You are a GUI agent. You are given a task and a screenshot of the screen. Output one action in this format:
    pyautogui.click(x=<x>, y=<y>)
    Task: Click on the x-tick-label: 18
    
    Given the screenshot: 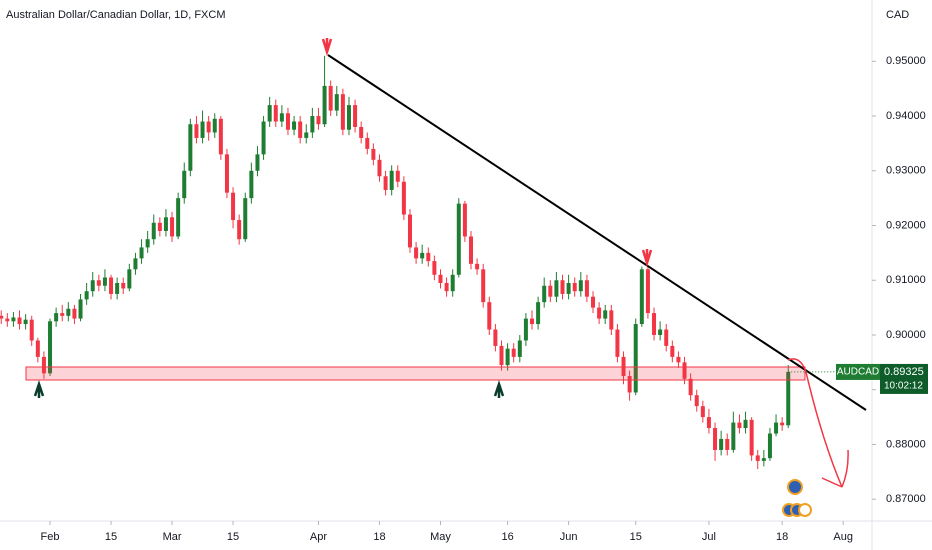 What is the action you would take?
    pyautogui.click(x=782, y=537)
    